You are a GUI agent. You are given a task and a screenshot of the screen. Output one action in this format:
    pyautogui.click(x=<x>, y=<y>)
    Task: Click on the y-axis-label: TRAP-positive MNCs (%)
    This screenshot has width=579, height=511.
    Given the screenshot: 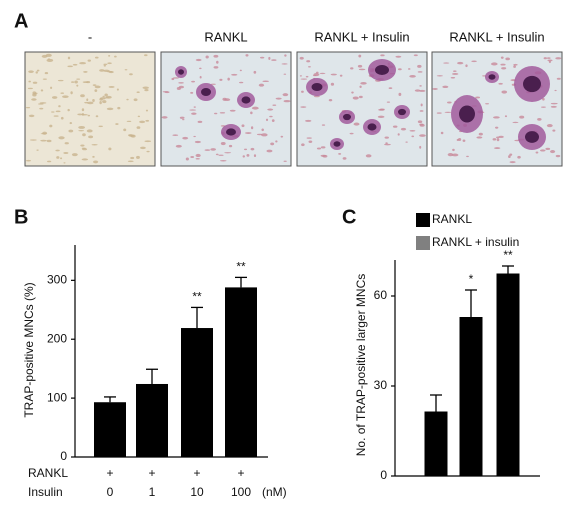 What is the action you would take?
    pyautogui.click(x=29, y=349)
    